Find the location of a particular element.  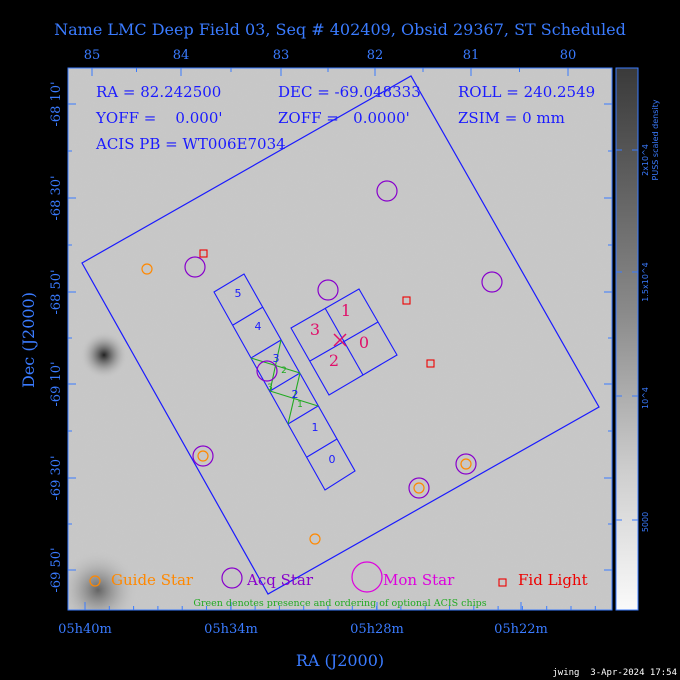

optional-chip-label: 1 is located at coordinates (300, 405).